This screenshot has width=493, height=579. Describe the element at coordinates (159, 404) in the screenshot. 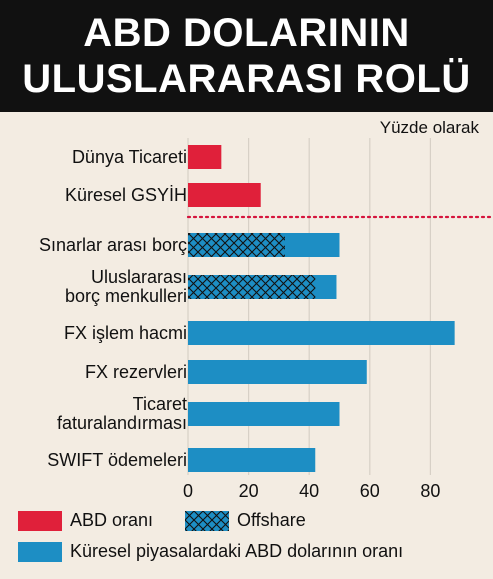

I see `category-label-line: Ticaret` at that location.